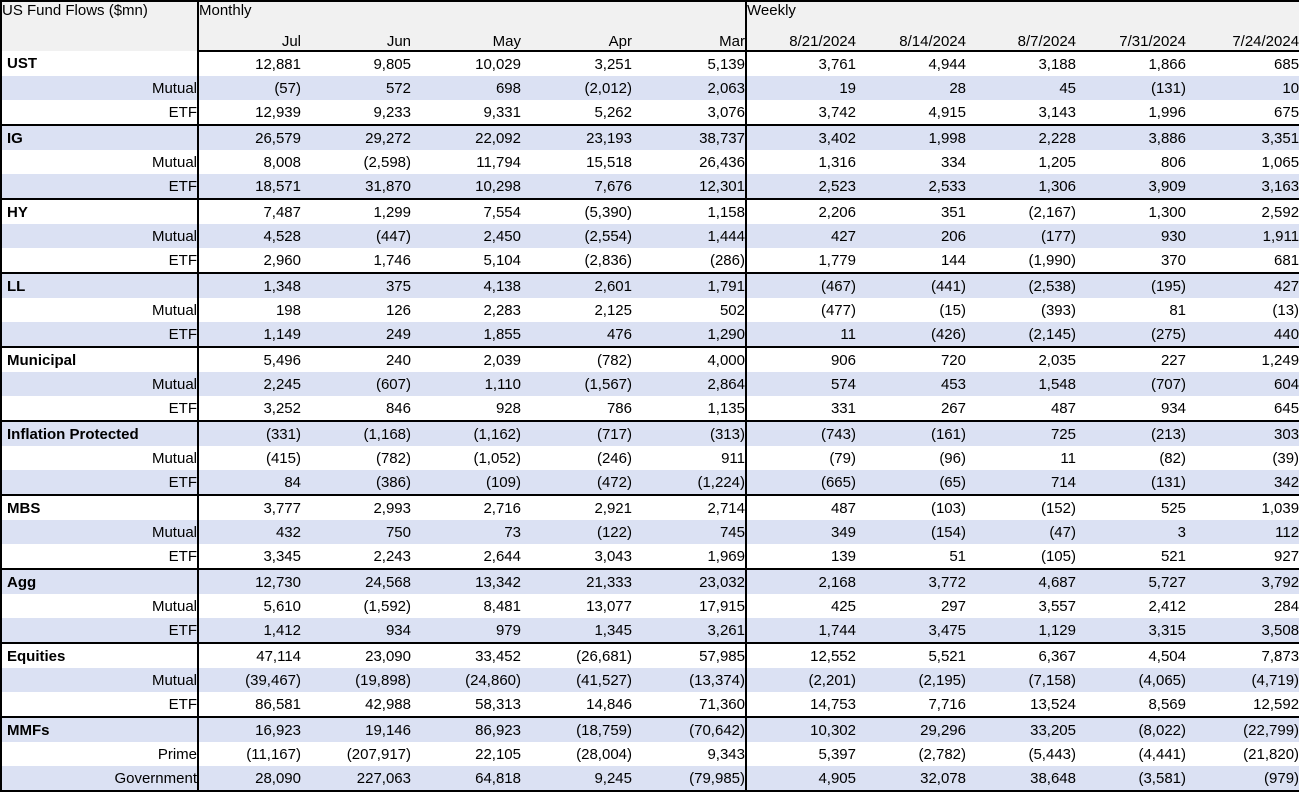  What do you see at coordinates (953, 162) in the screenshot?
I see `value-cell: 334` at bounding box center [953, 162].